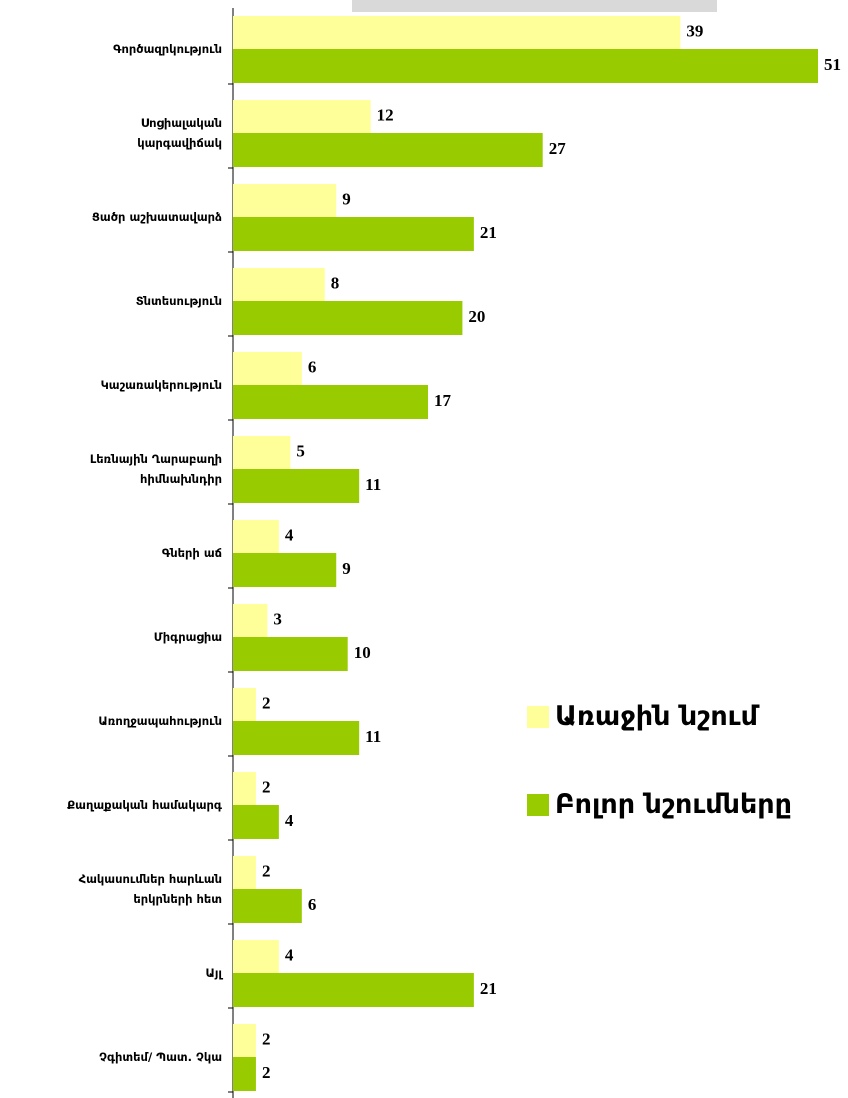 The image size is (848, 1098). What do you see at coordinates (534, 6) in the screenshot?
I see `title-box` at bounding box center [534, 6].